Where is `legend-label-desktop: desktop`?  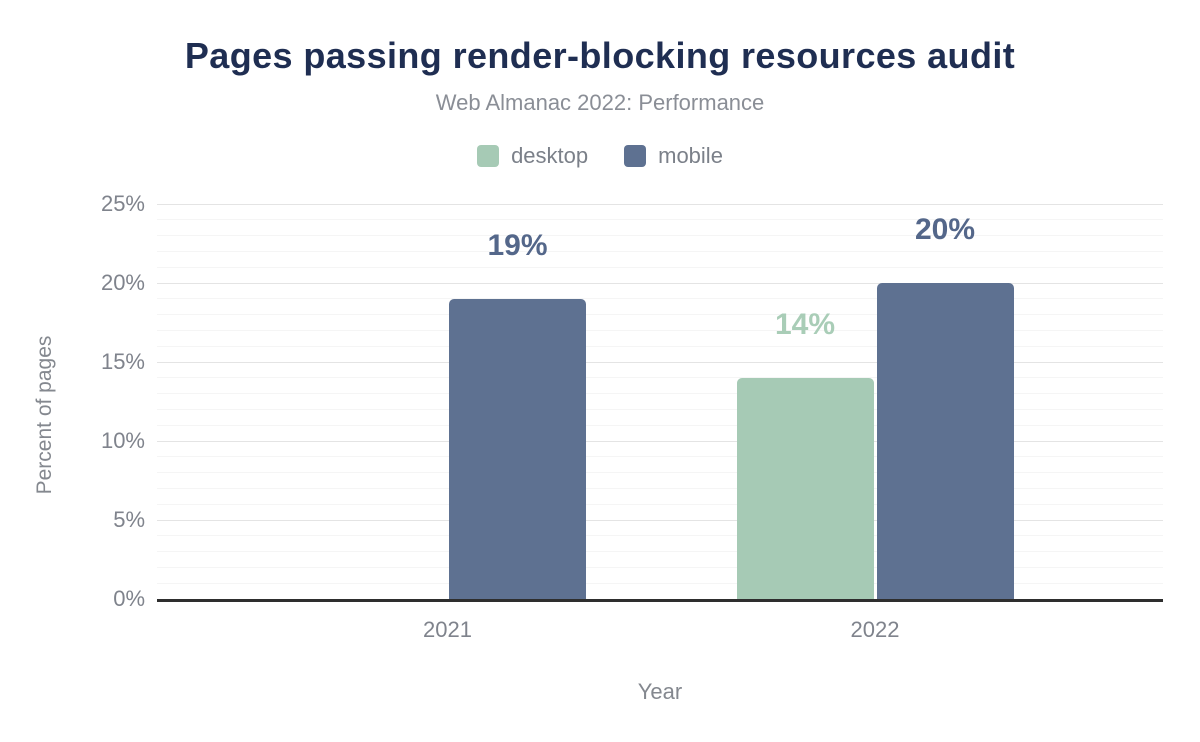
legend-label-desktop: desktop is located at coordinates (550, 155).